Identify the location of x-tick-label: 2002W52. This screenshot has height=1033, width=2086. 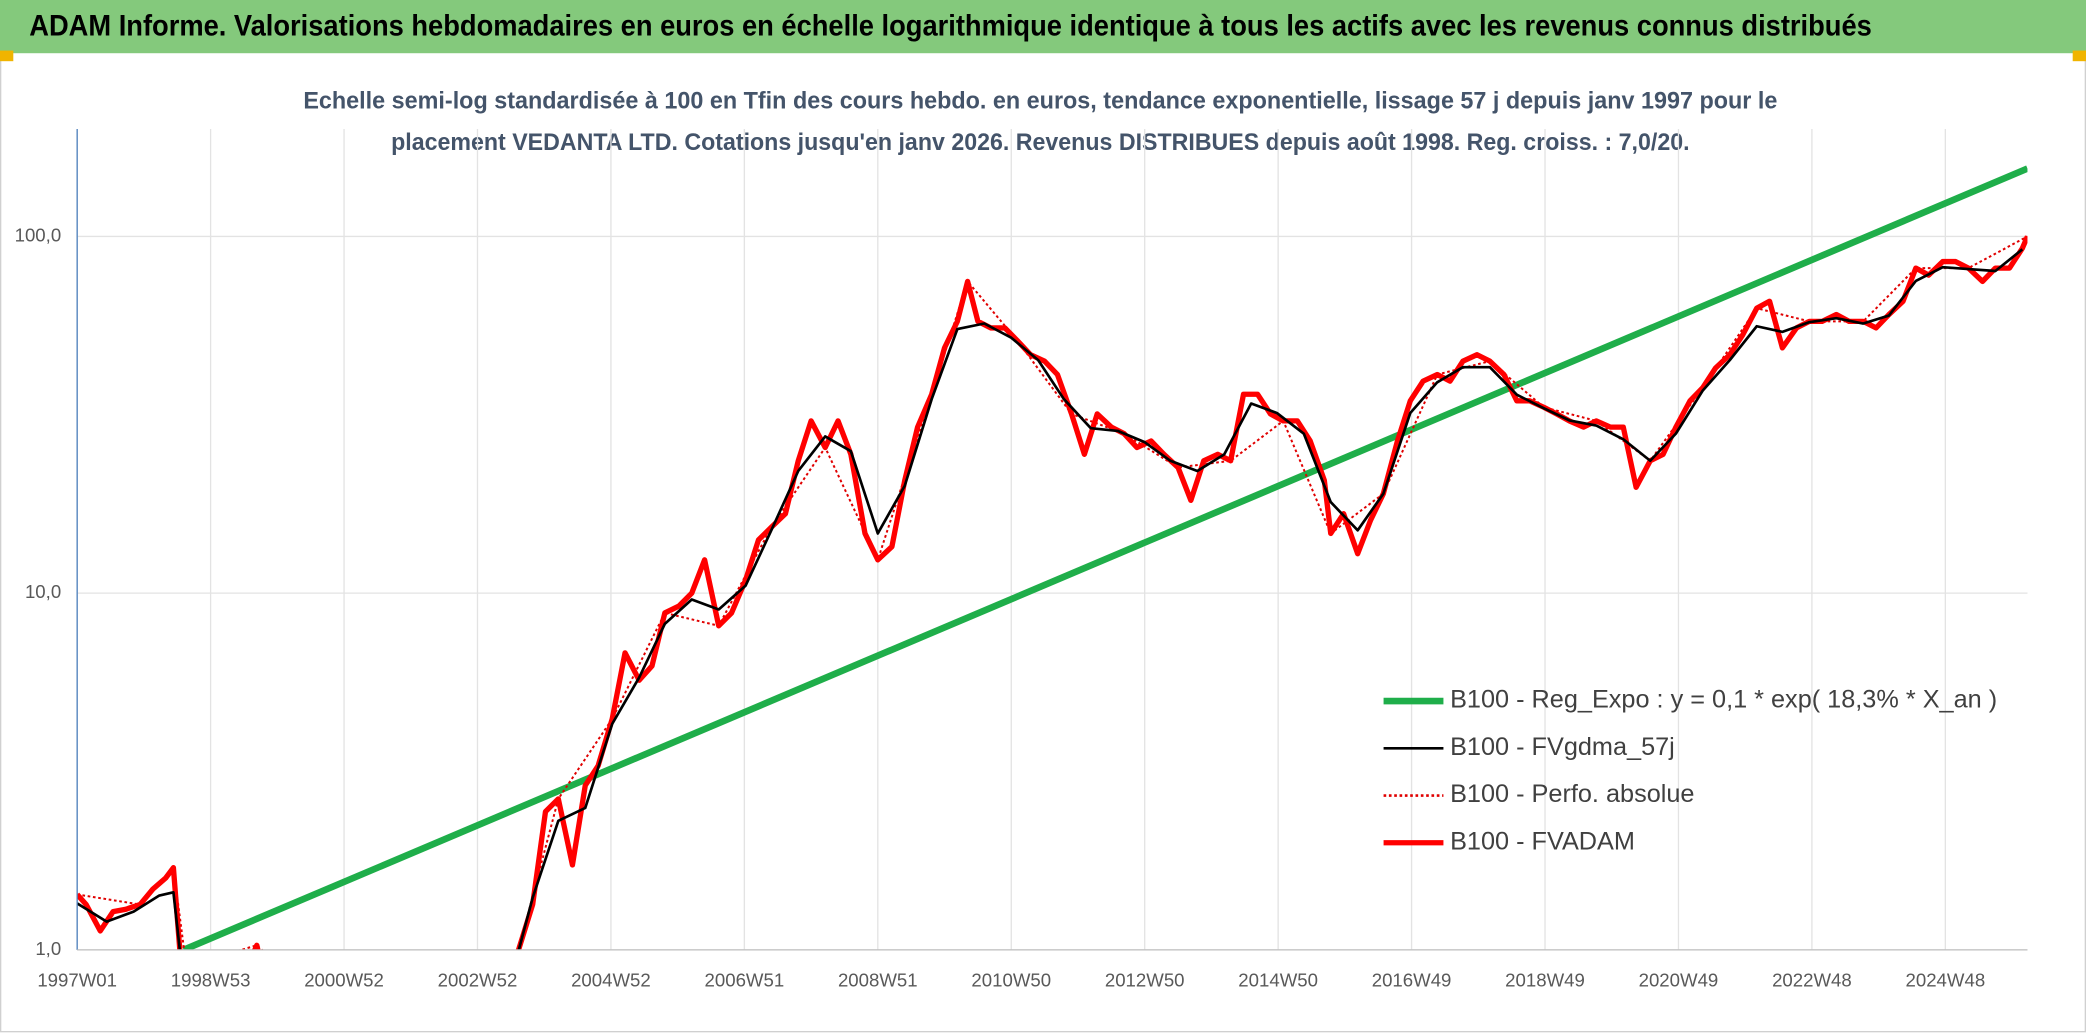
(478, 980).